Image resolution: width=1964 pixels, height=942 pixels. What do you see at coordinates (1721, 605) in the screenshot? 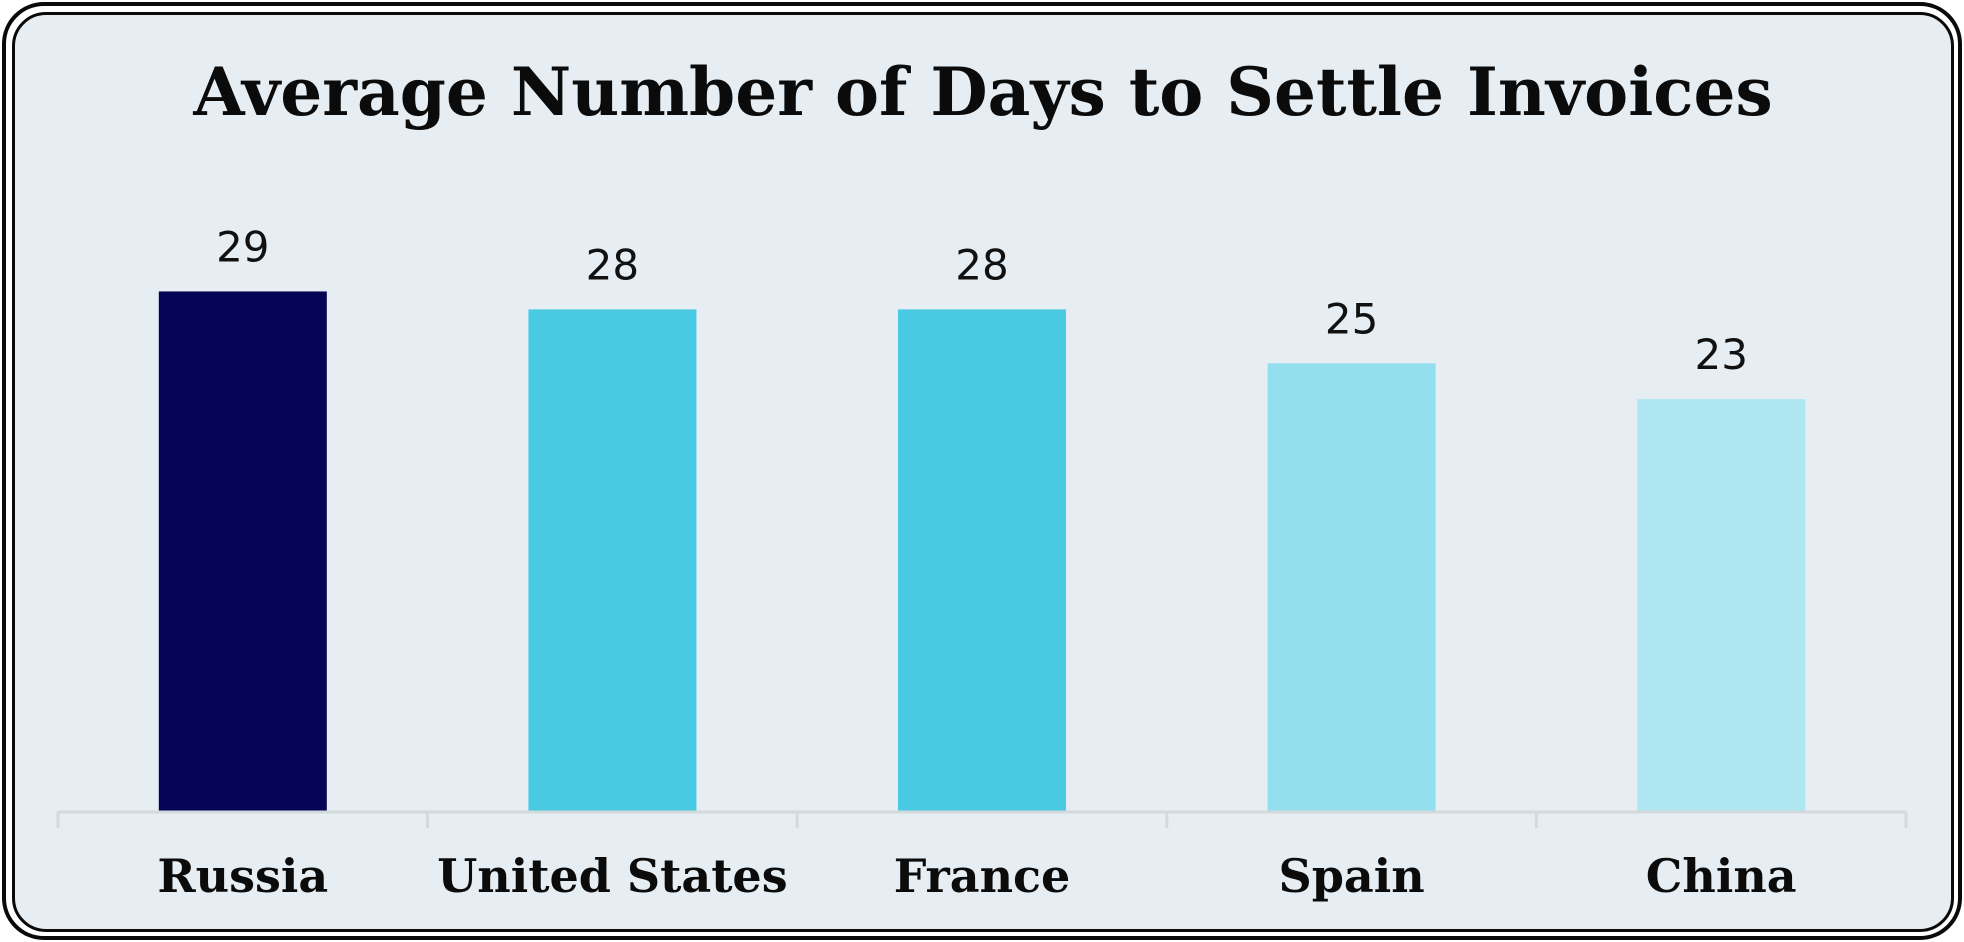
I see `bar-china` at bounding box center [1721, 605].